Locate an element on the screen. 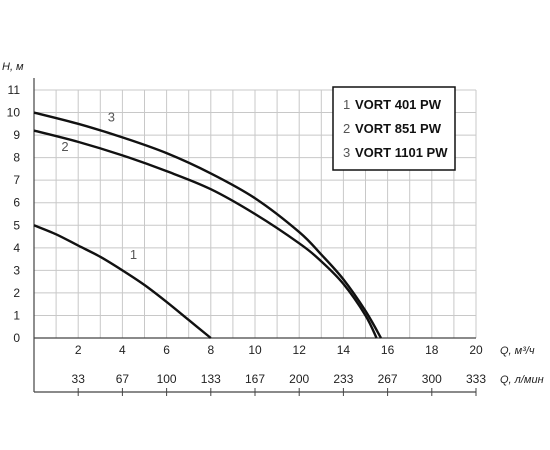 This screenshot has height=450, width=550. x-tick-label: 4 is located at coordinates (122, 350).